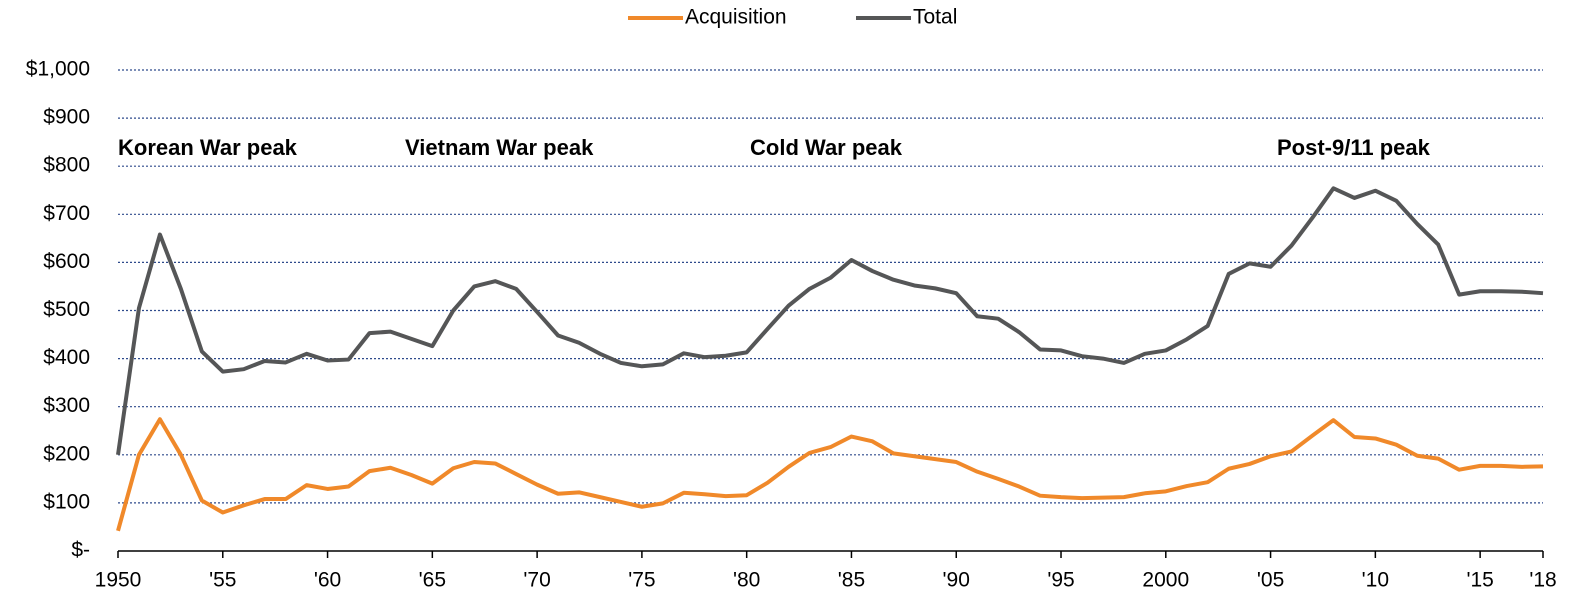 This screenshot has height=607, width=1596. Describe the element at coordinates (536, 580) in the screenshot. I see `x-tick-label: '70` at that location.